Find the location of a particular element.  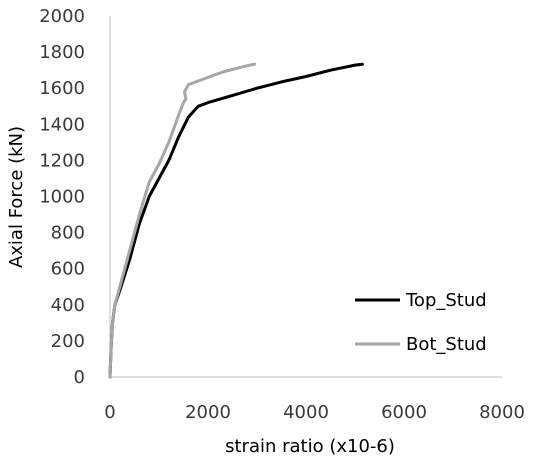

x-tick-label: 0 is located at coordinates (109, 412).